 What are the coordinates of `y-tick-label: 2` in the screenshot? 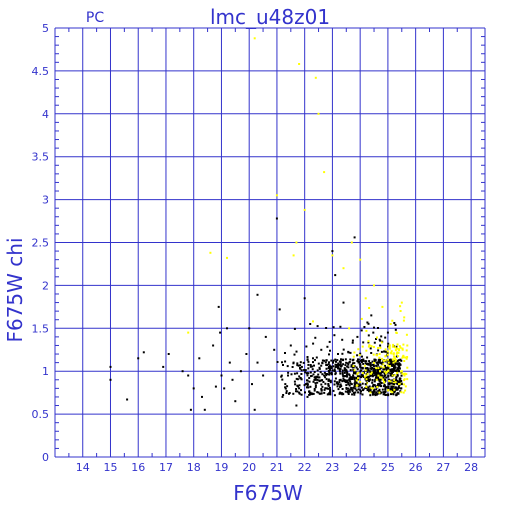 It's located at (45, 285).